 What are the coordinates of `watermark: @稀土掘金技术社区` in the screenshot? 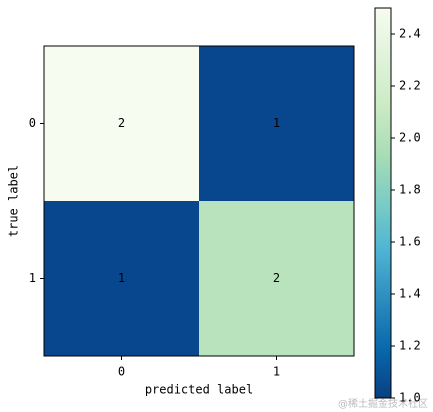 It's located at (383, 403).